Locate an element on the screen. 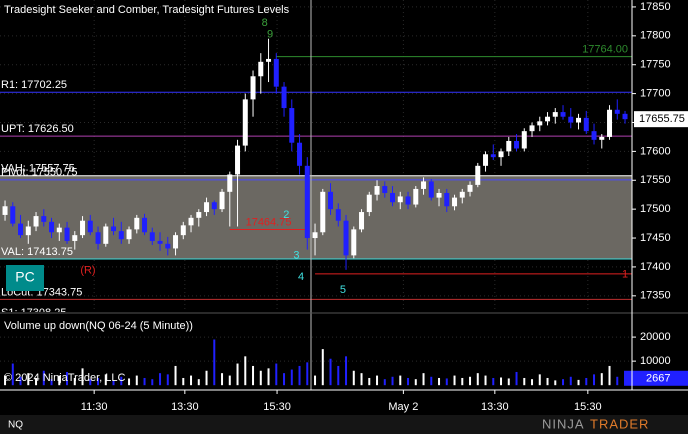  level-label: VAL: 17413.75 is located at coordinates (37, 252).